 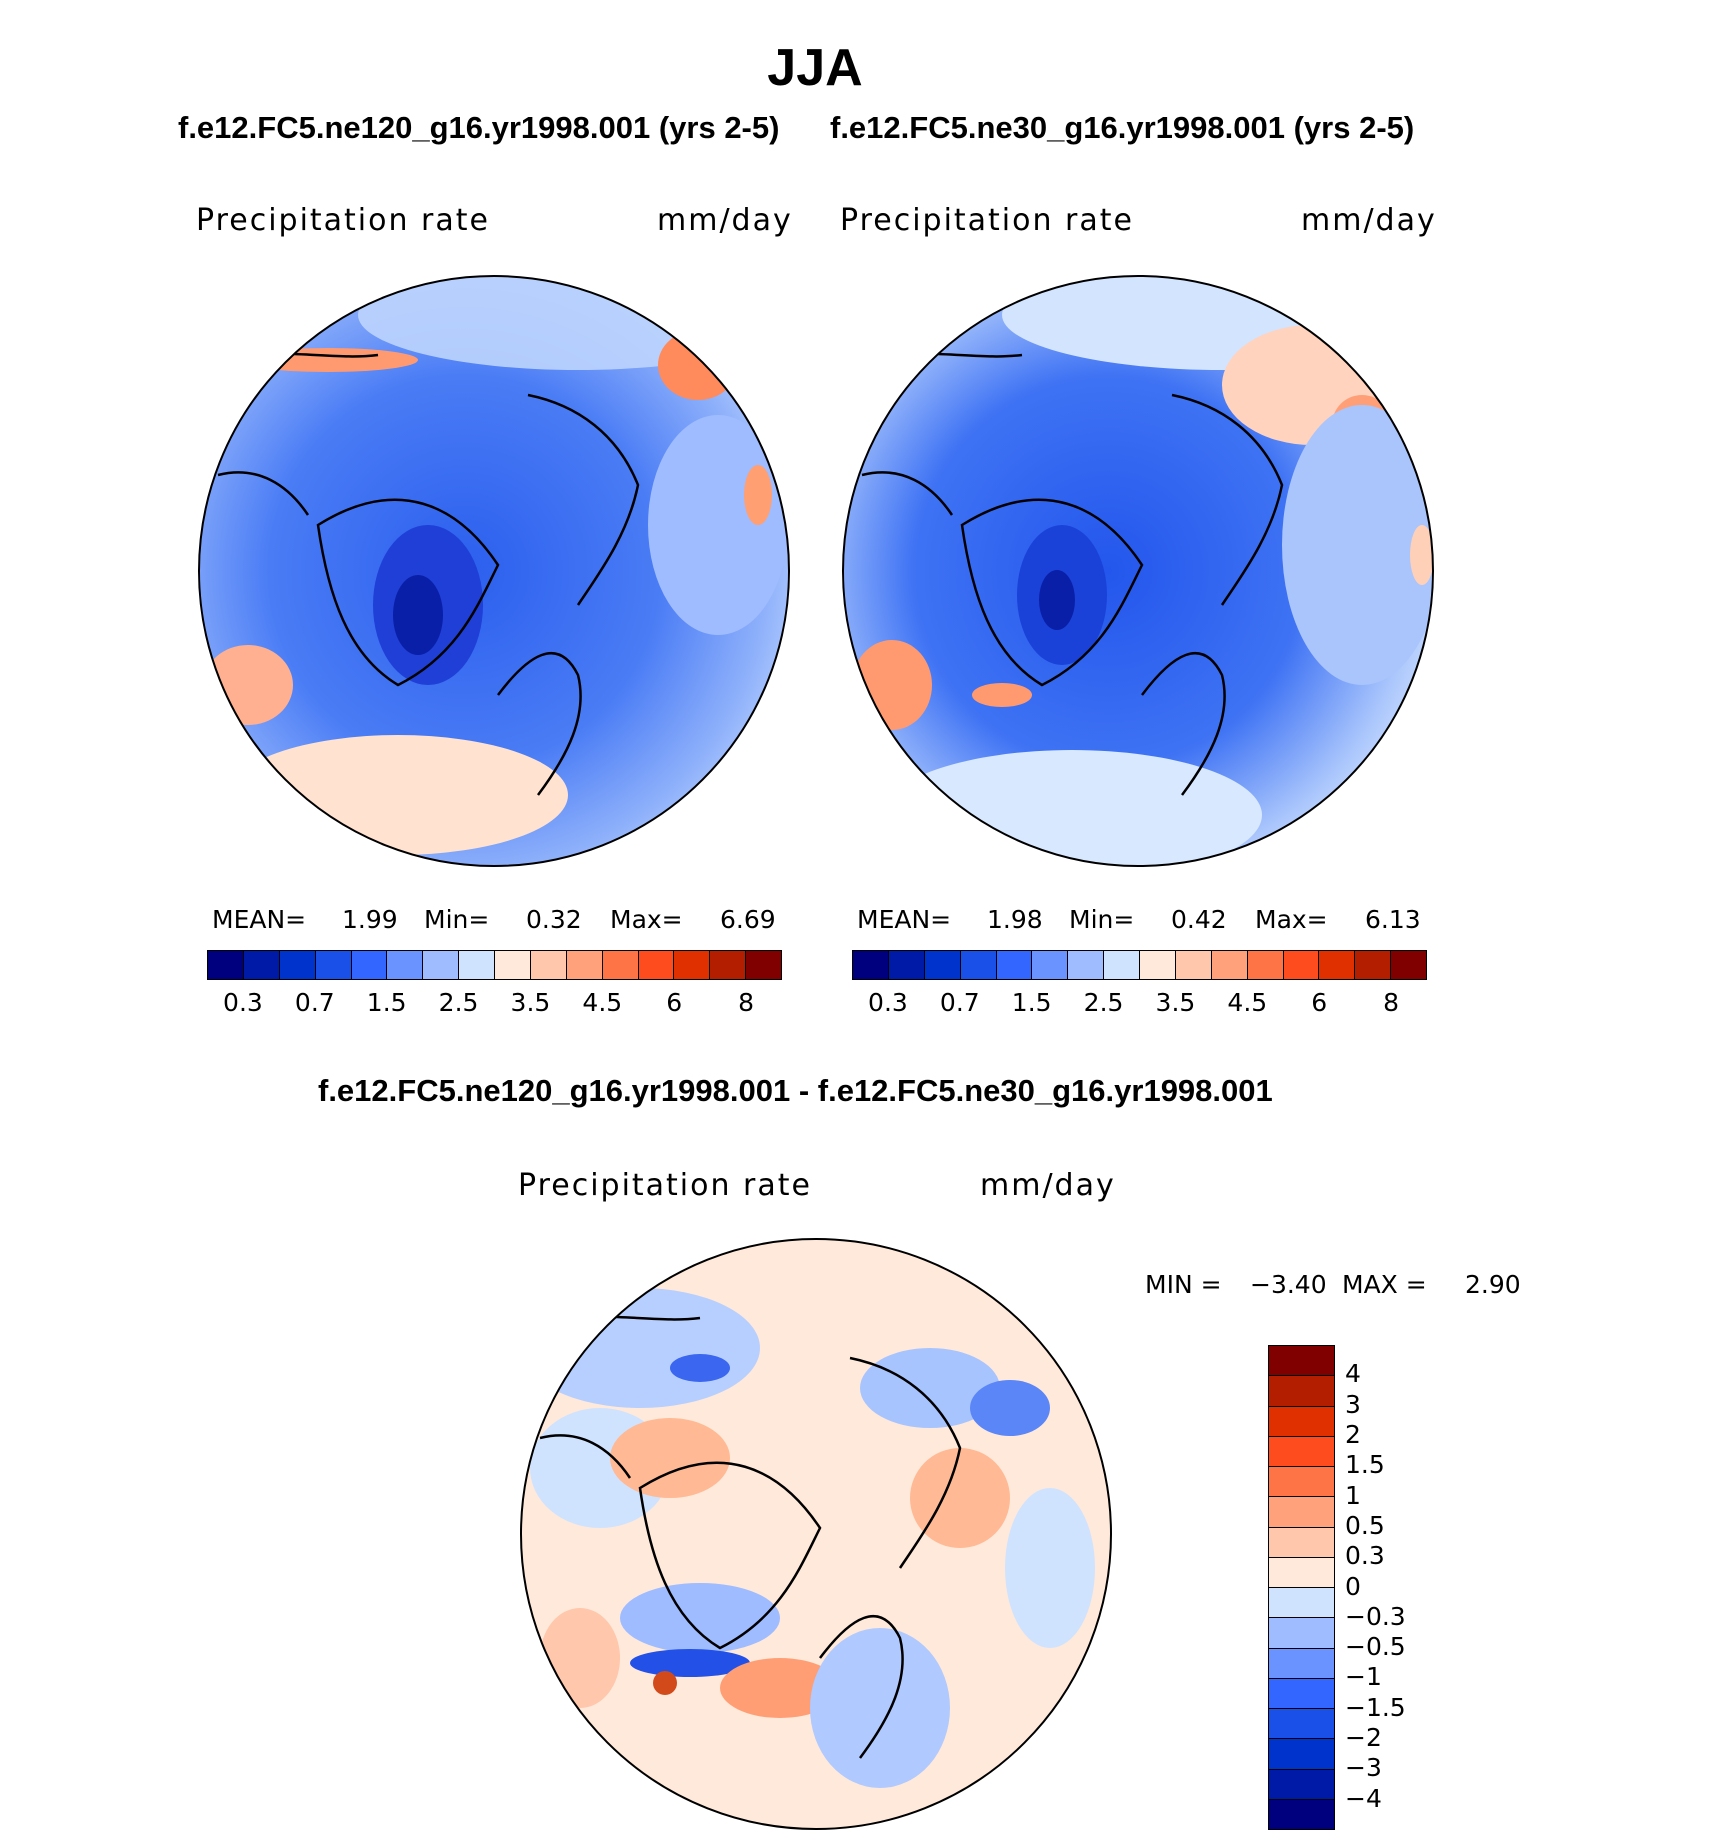 What do you see at coordinates (1391, 1002) in the screenshot?
I see `panel2-colorbar-tick-label: 8` at bounding box center [1391, 1002].